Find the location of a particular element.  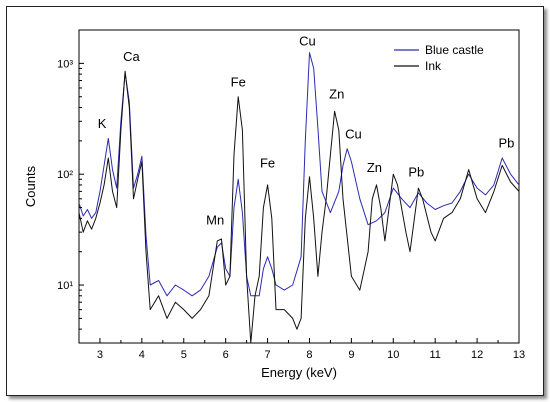

y-axis-label: Counts is located at coordinates (30, 186).